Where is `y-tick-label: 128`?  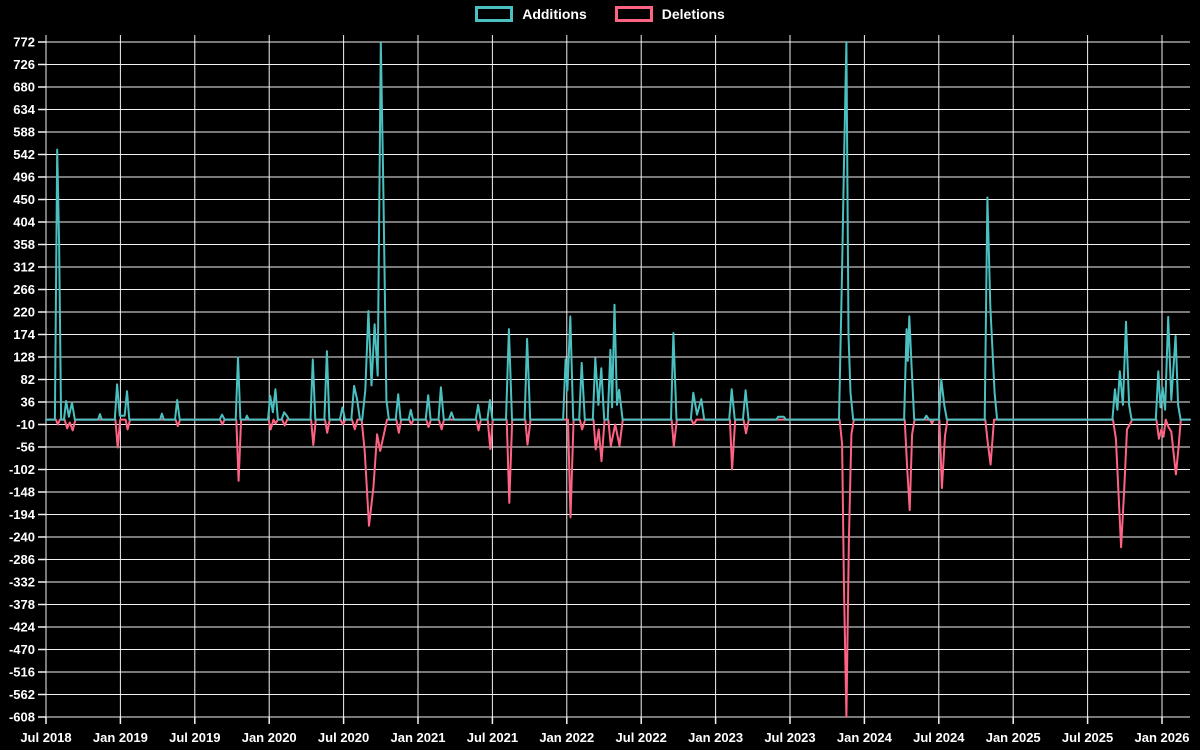 y-tick-label: 128 is located at coordinates (24, 357).